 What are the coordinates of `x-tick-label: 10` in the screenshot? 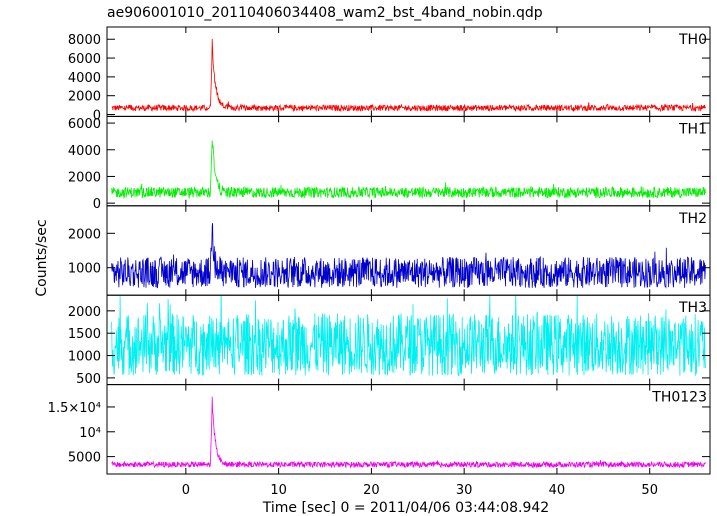 It's located at (278, 490).